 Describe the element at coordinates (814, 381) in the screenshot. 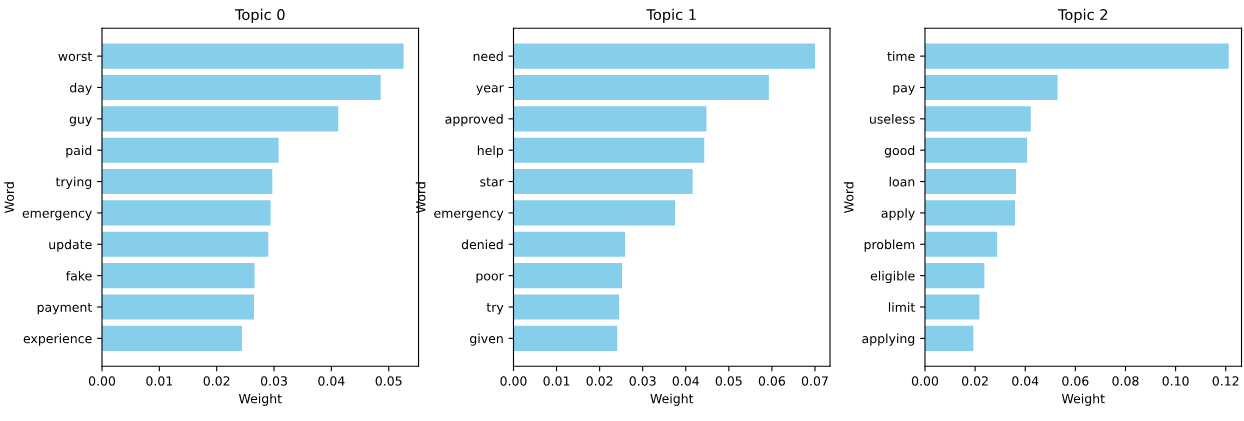

I see `x-tick-label: 0.07` at that location.